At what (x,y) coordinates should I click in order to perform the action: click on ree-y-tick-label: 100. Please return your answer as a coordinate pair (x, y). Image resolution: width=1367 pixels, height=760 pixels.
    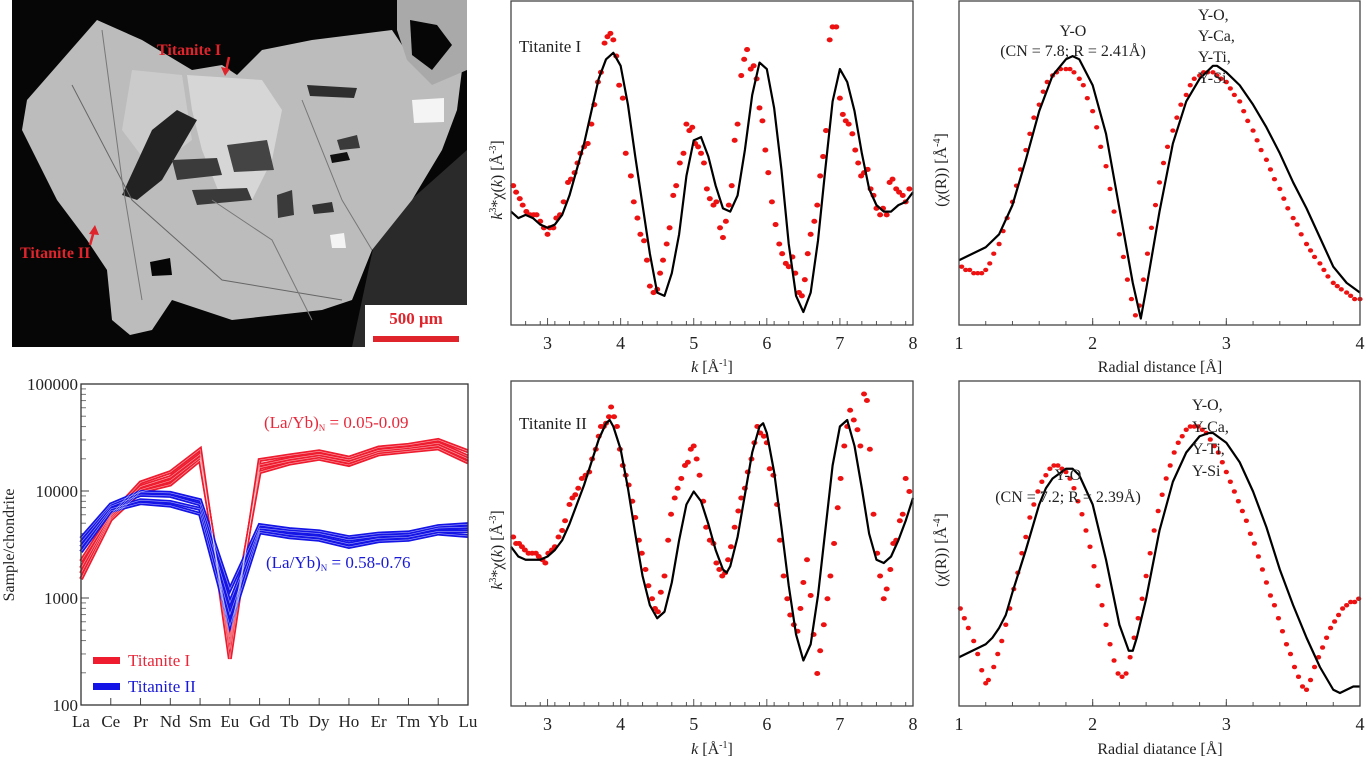
    Looking at the image, I should click on (66, 705).